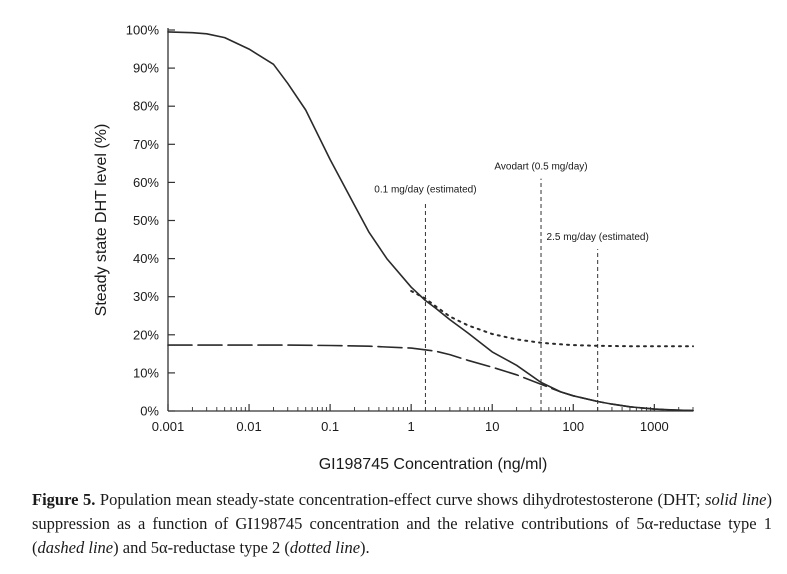 Image resolution: width=787 pixels, height=574 pixels. What do you see at coordinates (146, 106) in the screenshot?
I see `y-tick-label: 80%` at bounding box center [146, 106].